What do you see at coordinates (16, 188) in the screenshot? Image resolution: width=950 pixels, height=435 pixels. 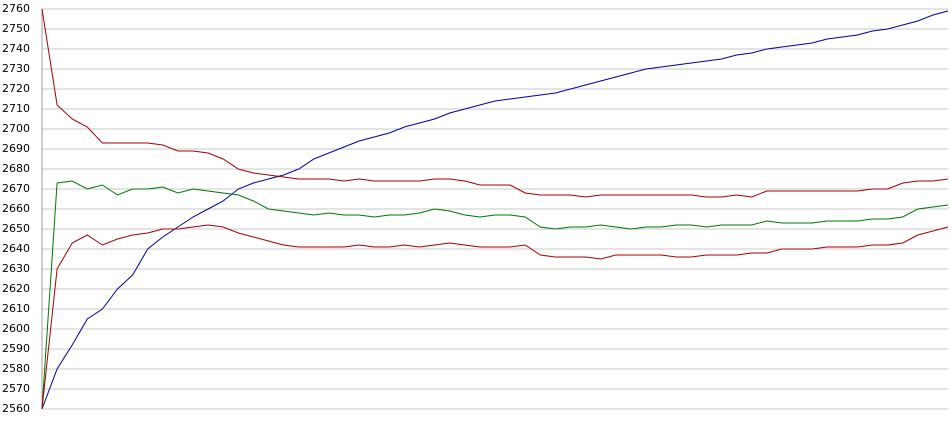 I see `y-tick-label: 2670` at bounding box center [16, 188].